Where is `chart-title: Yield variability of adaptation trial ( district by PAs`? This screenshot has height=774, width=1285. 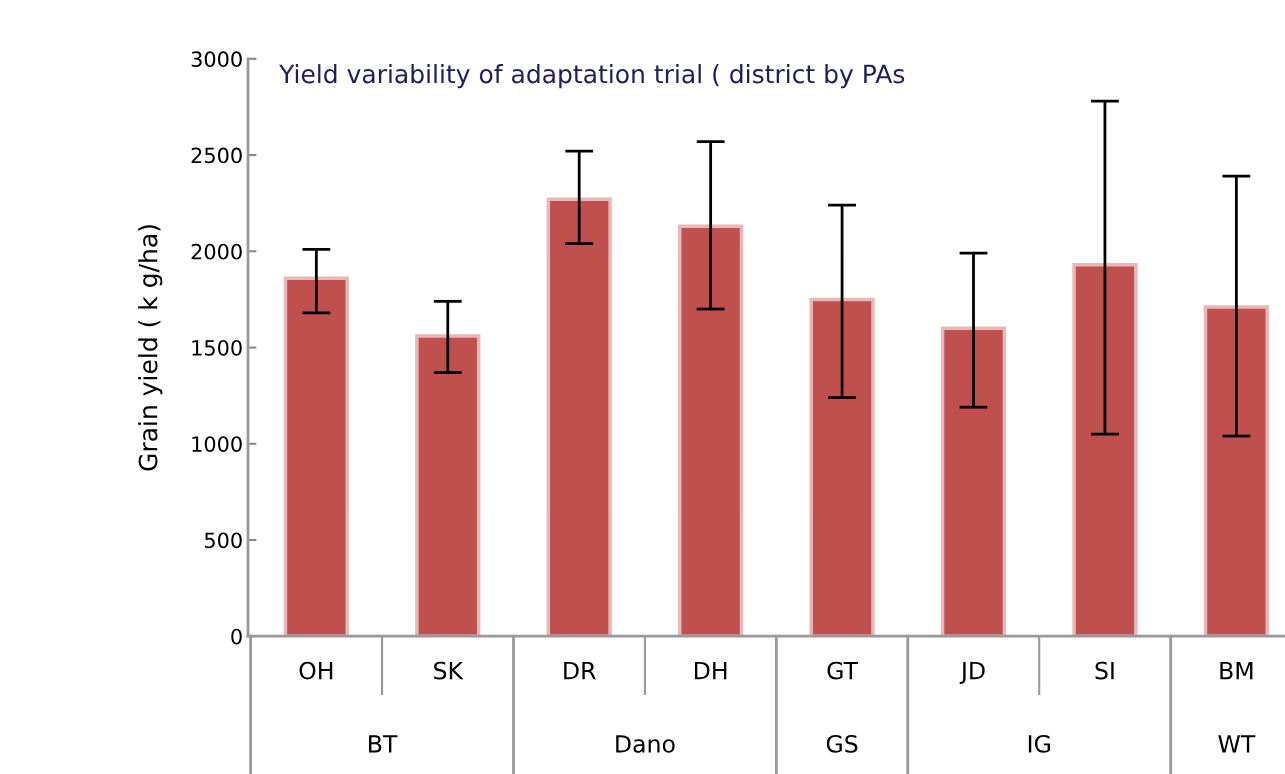
chart-title: Yield variability of adaptation trial ( district by PAs is located at coordinates (592, 76).